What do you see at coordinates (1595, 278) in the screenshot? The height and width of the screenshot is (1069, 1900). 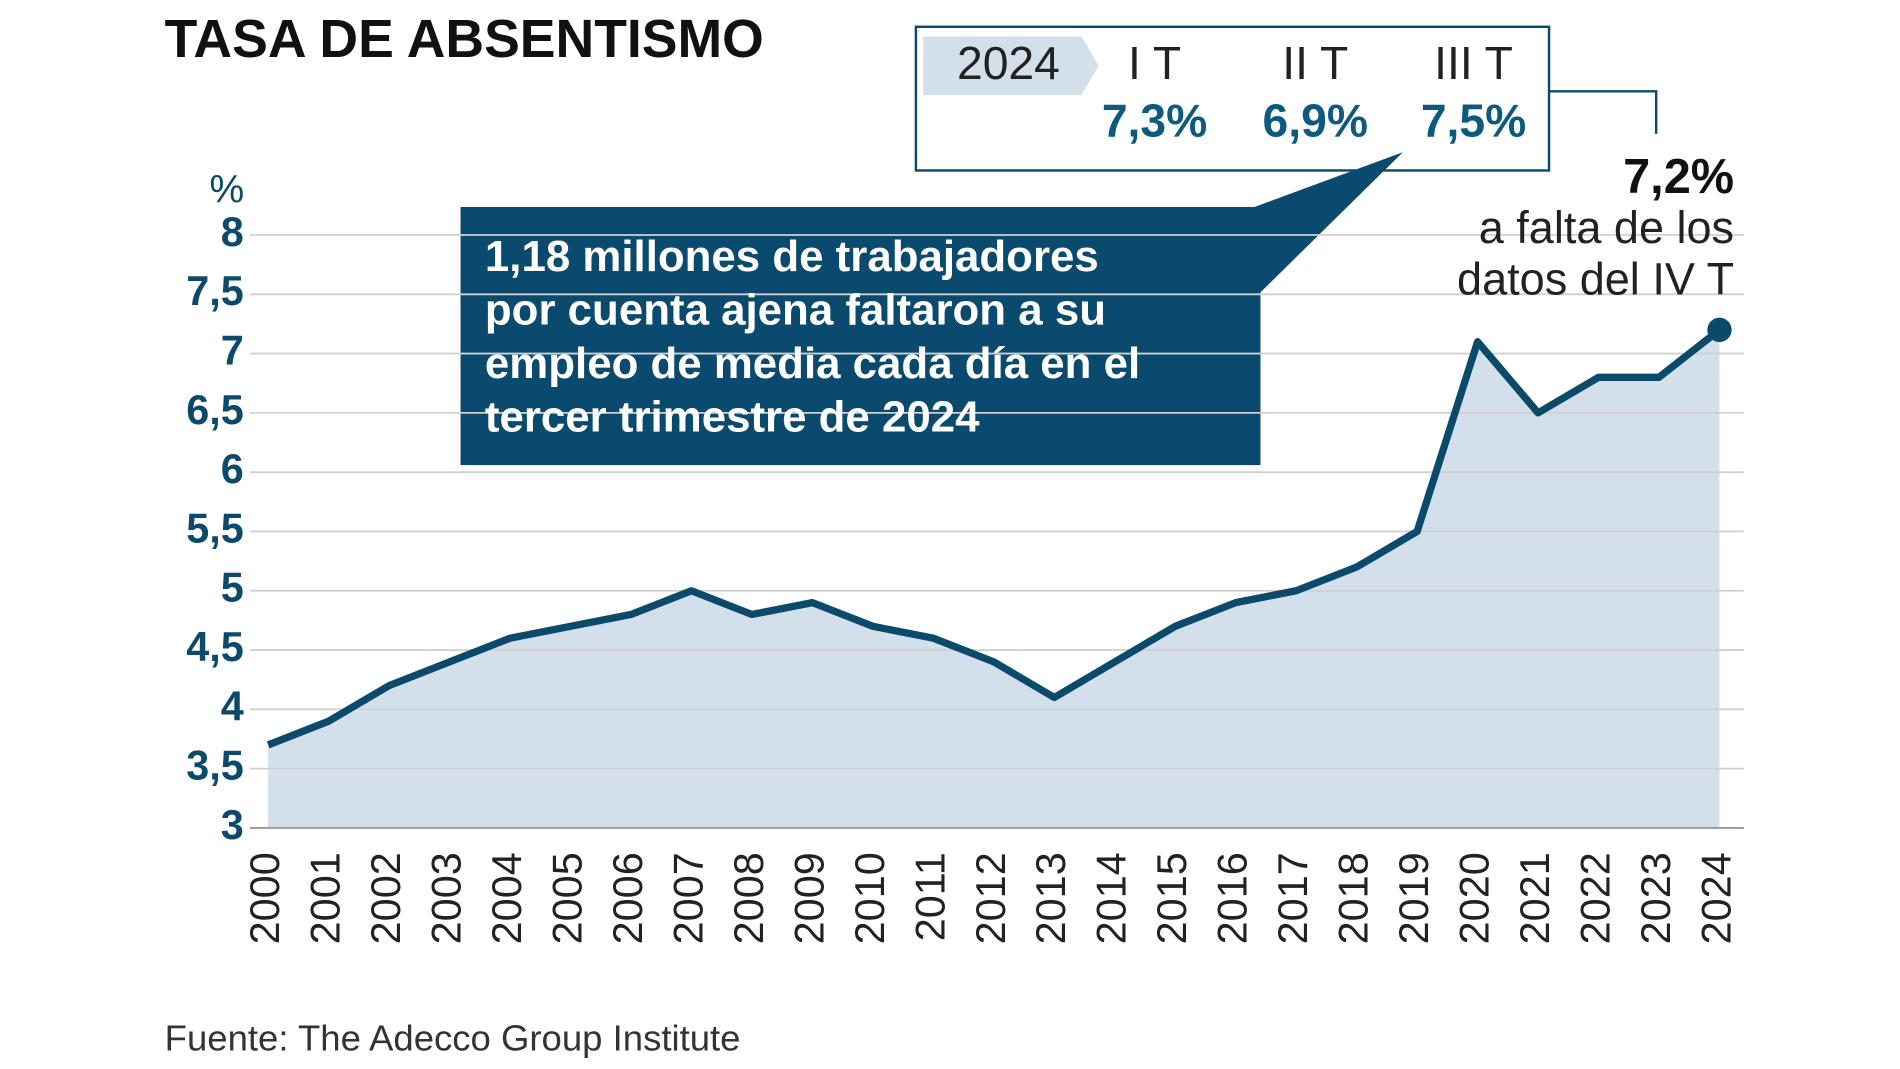 I see `note-line: datos del IV T` at bounding box center [1595, 278].